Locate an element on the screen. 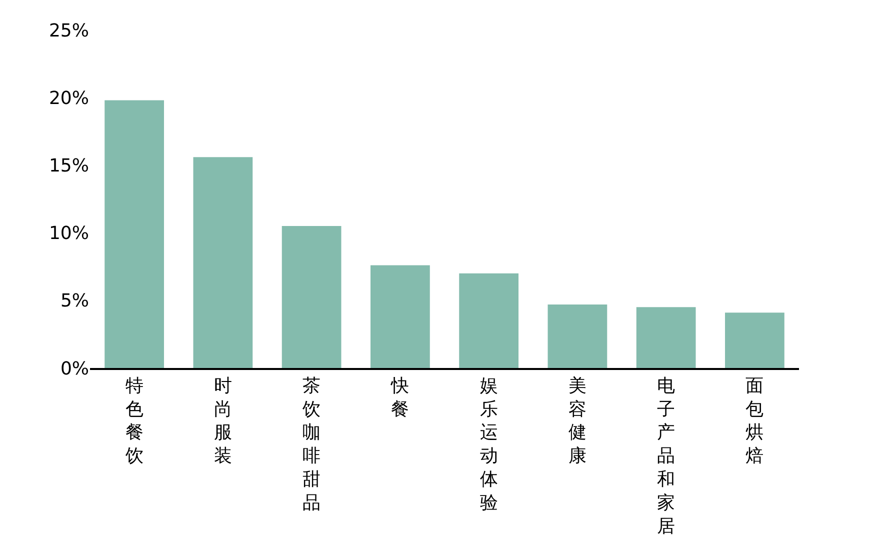 This screenshot has width=889, height=549. x-tick-label: 时尚服装 is located at coordinates (223, 421).